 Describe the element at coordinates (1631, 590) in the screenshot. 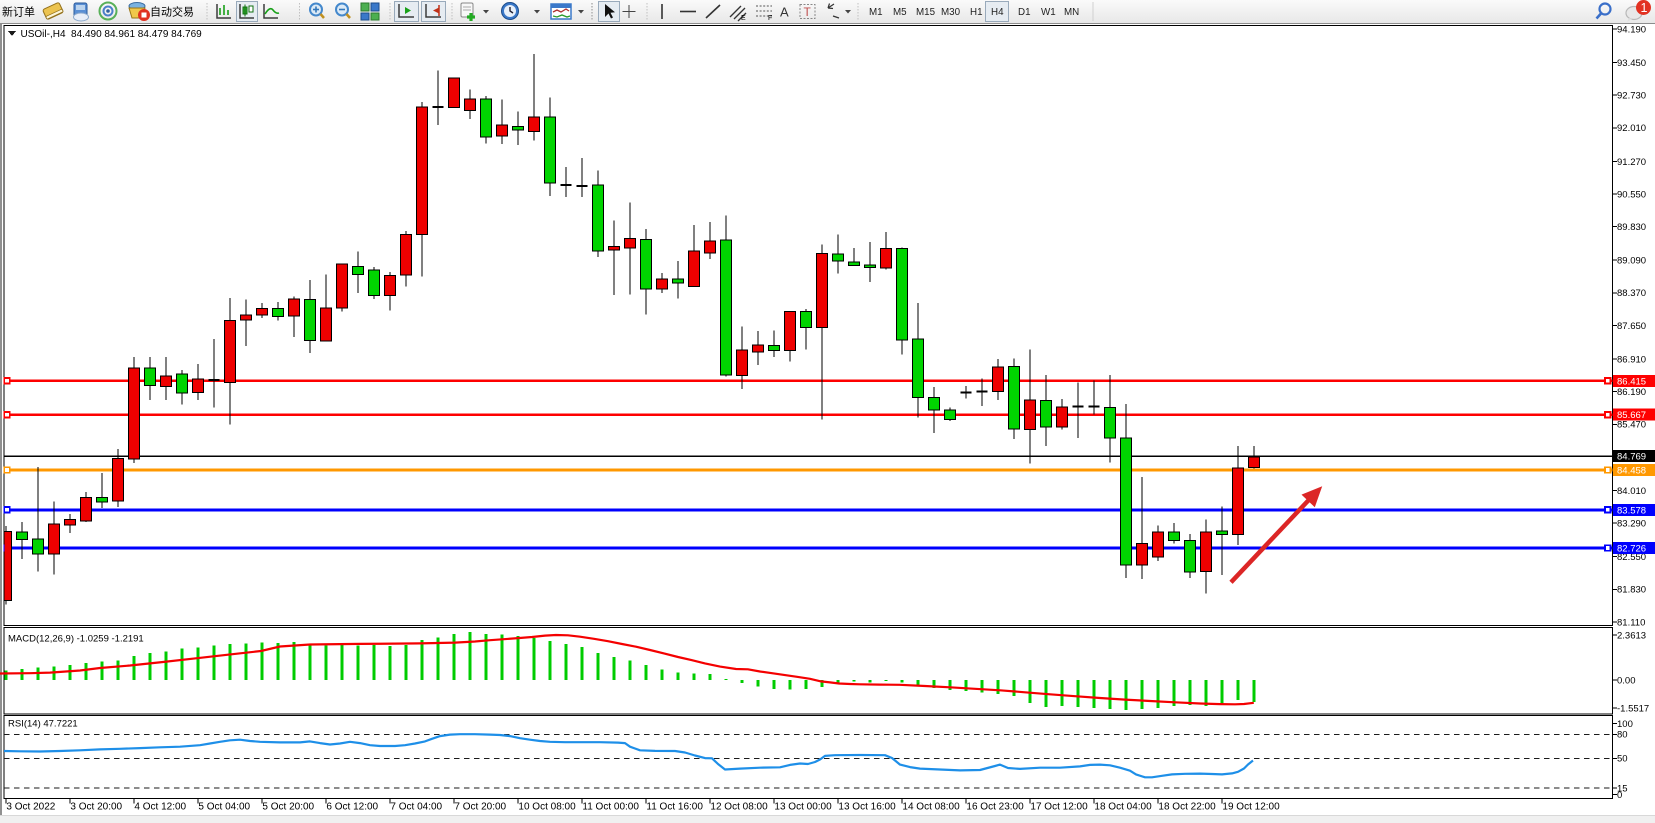

I see `svg-text: 81.830` at that location.